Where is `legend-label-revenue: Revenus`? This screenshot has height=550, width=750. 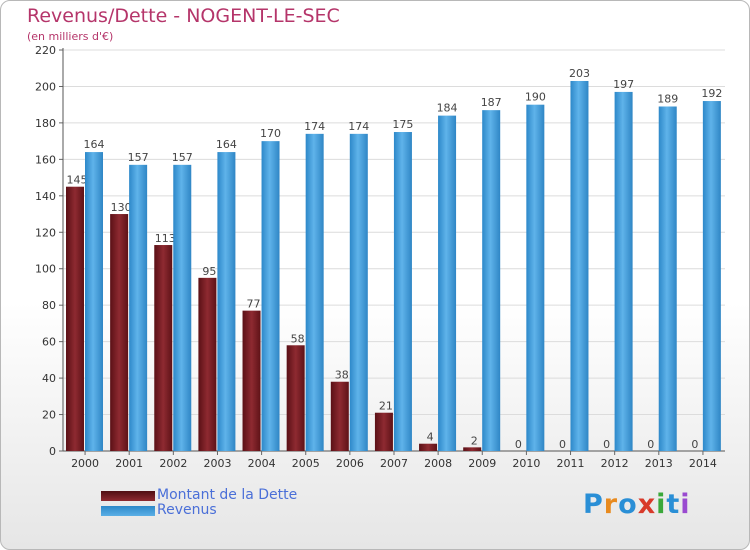 legend-label-revenue: Revenus is located at coordinates (187, 510).